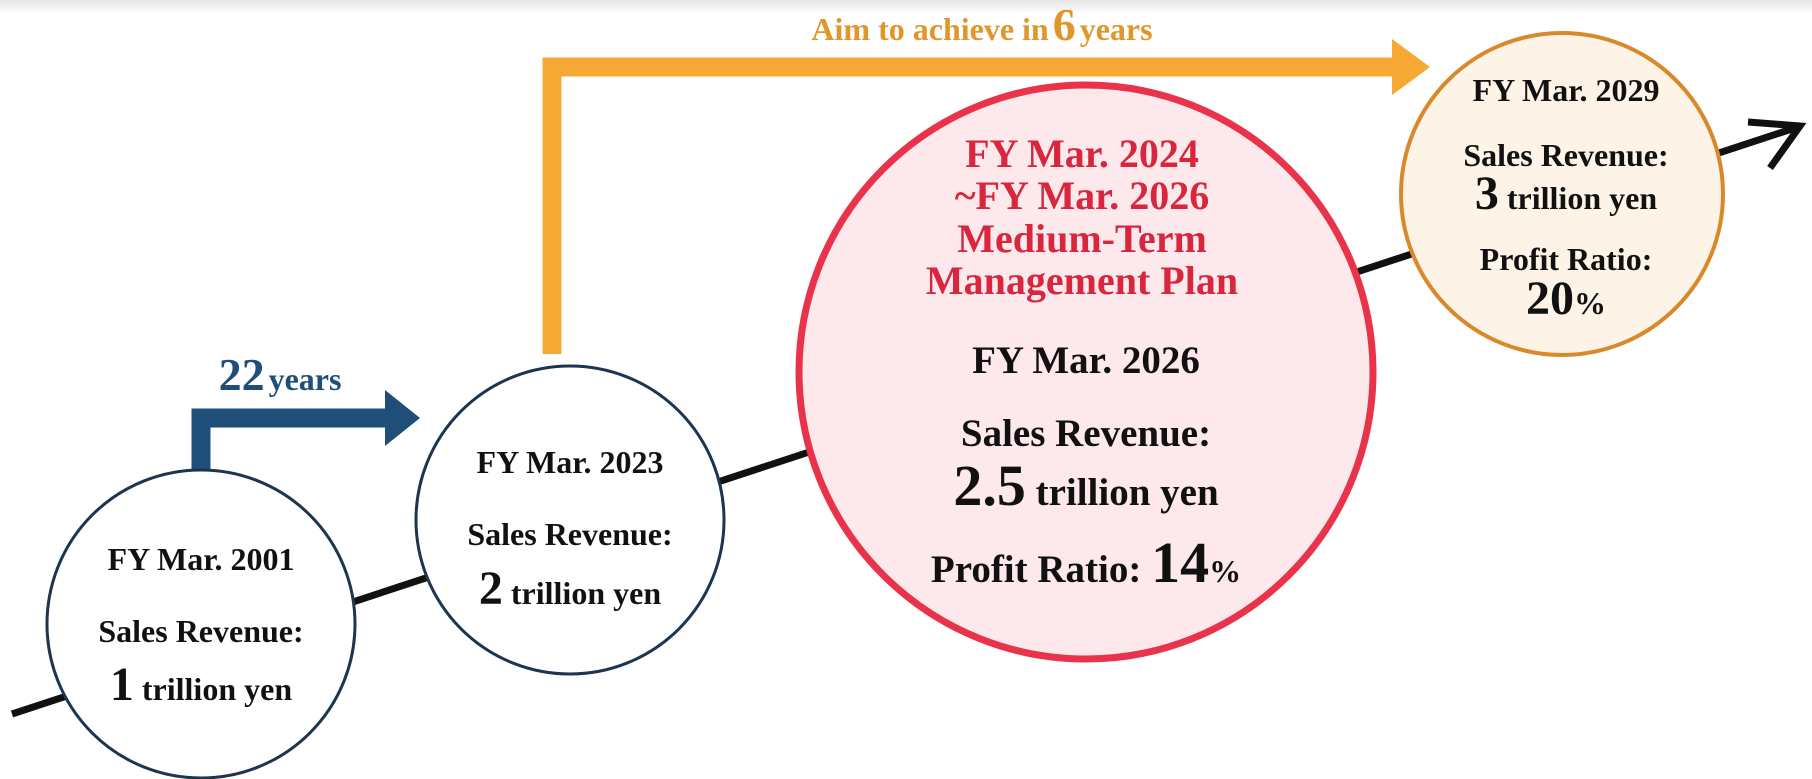 This screenshot has width=1812, height=779. What do you see at coordinates (305, 379) in the screenshot?
I see `gap-suffix: years` at bounding box center [305, 379].